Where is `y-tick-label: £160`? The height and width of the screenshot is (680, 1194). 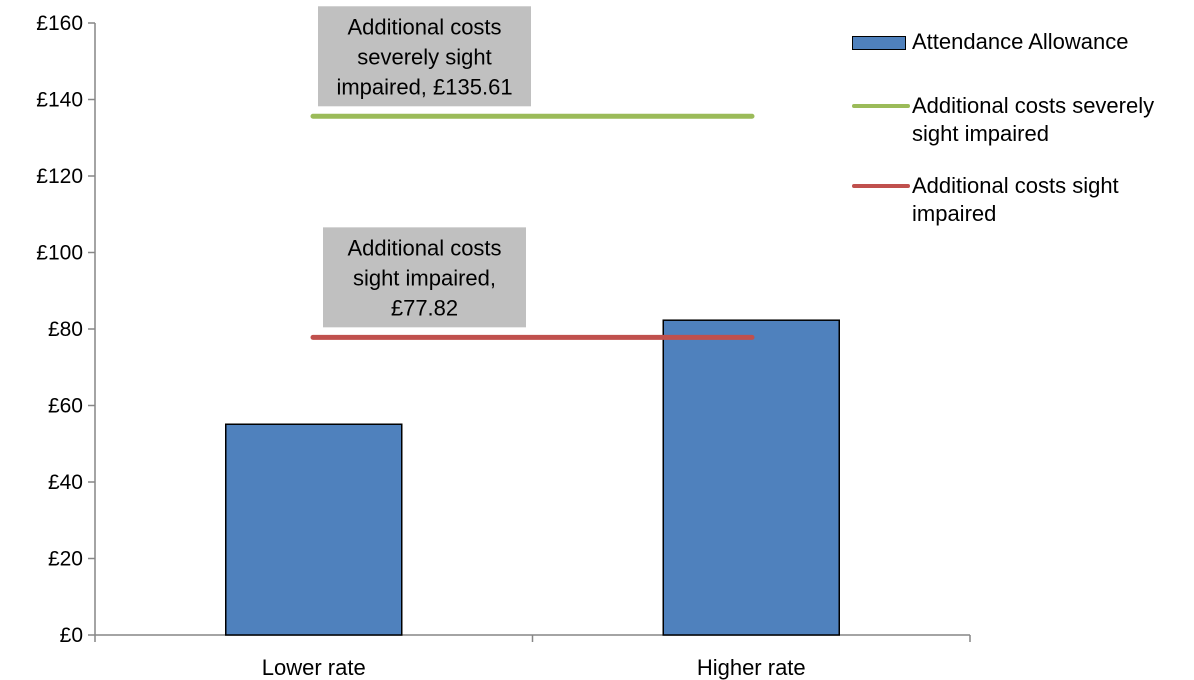
y-tick-label: £160 is located at coordinates (59, 23).